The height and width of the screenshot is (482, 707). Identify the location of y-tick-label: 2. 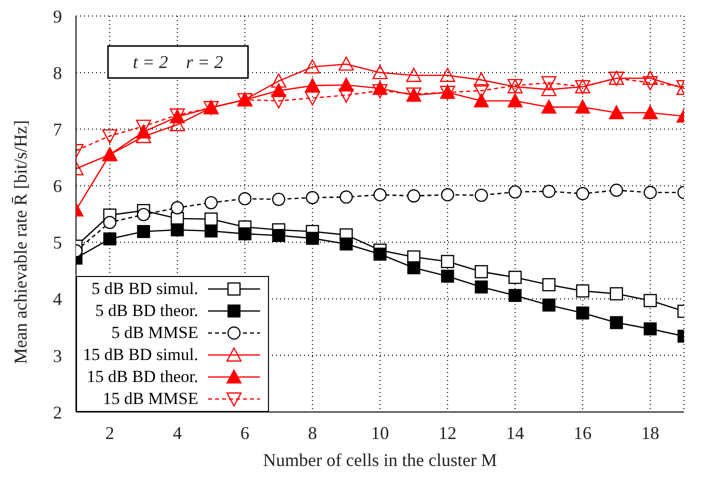
(57, 412).